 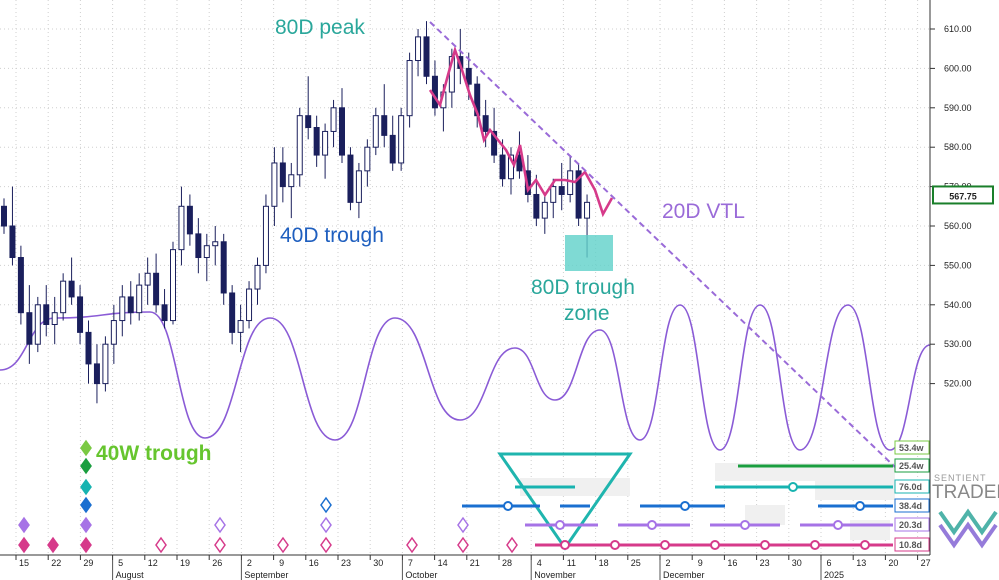 What do you see at coordinates (604, 563) in the screenshot?
I see `date-tick-label: 18` at bounding box center [604, 563].